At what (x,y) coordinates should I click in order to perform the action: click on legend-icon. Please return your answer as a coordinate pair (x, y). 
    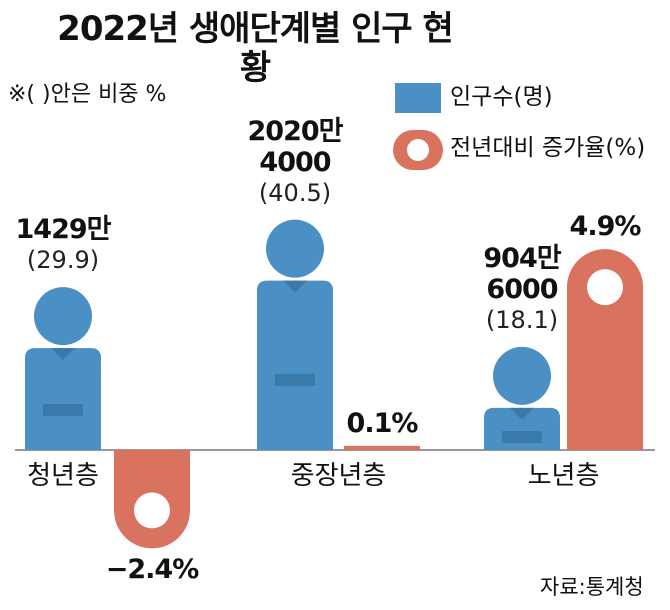
    Looking at the image, I should click on (418, 150).